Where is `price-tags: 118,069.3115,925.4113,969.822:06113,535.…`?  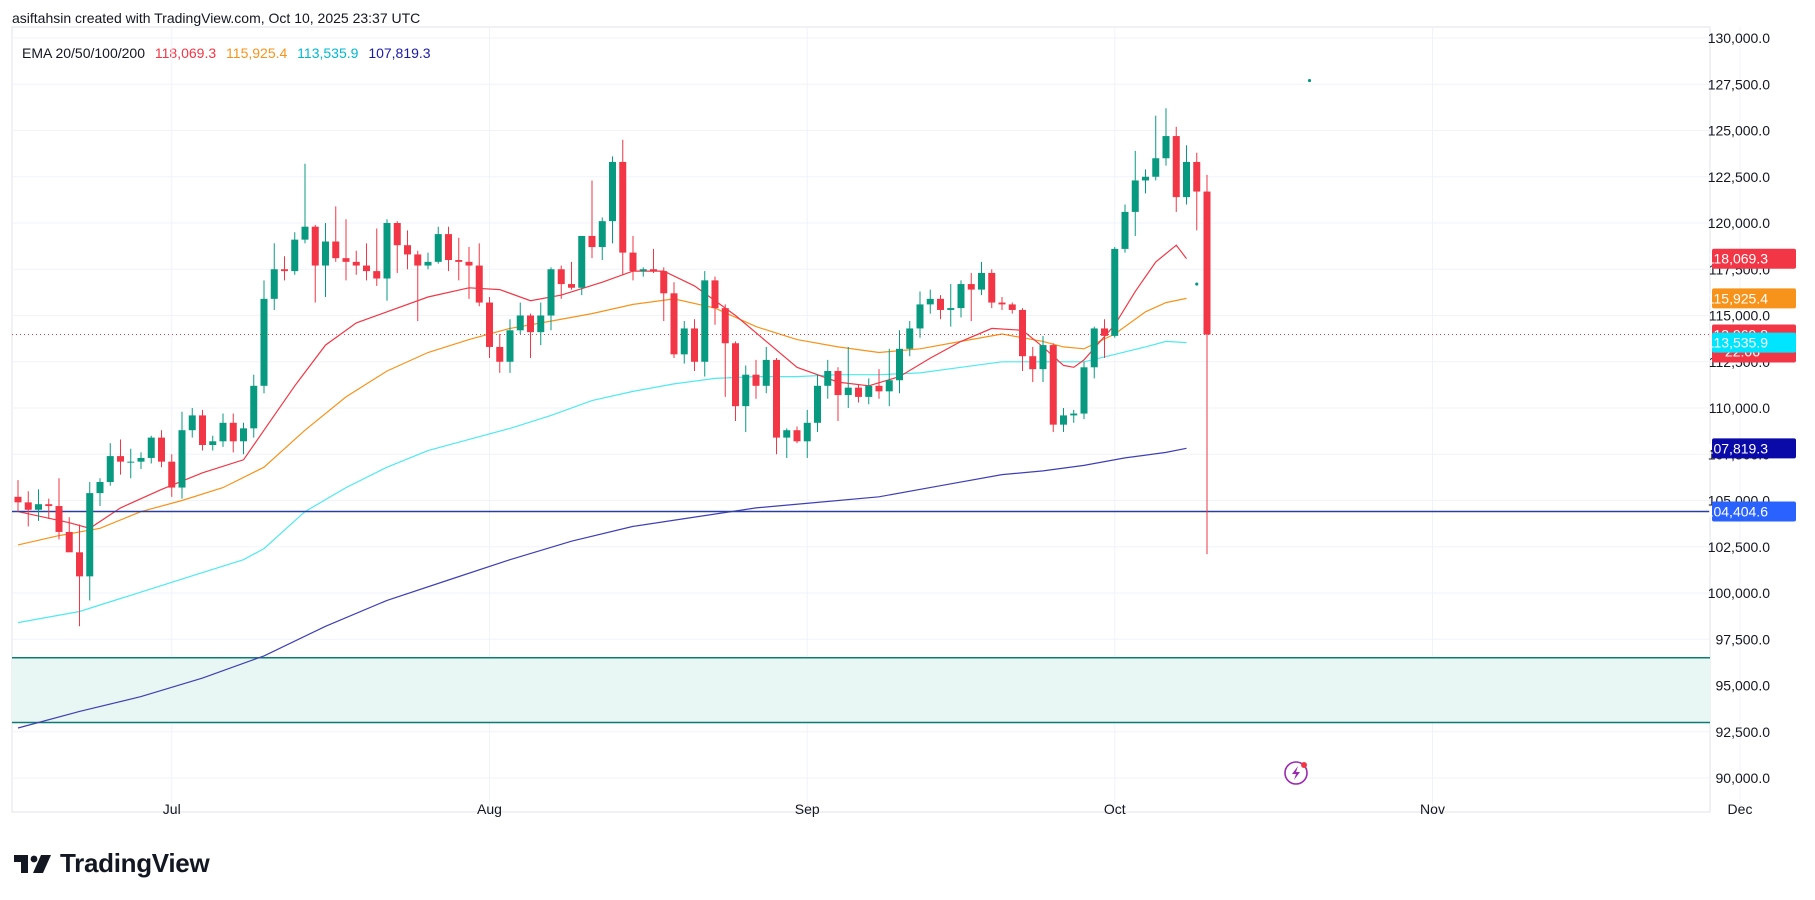
price-tags: 118,069.3115,925.4113,969.822:06113,535.… is located at coordinates (1751, 385).